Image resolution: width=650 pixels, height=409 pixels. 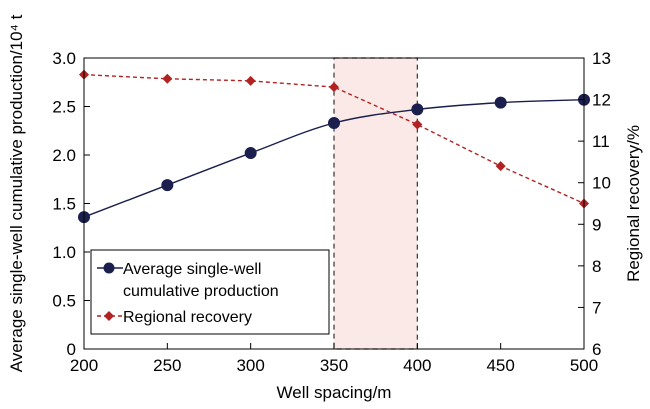 What do you see at coordinates (596, 224) in the screenshot?
I see `y-right-tick-label: 9` at bounding box center [596, 224].